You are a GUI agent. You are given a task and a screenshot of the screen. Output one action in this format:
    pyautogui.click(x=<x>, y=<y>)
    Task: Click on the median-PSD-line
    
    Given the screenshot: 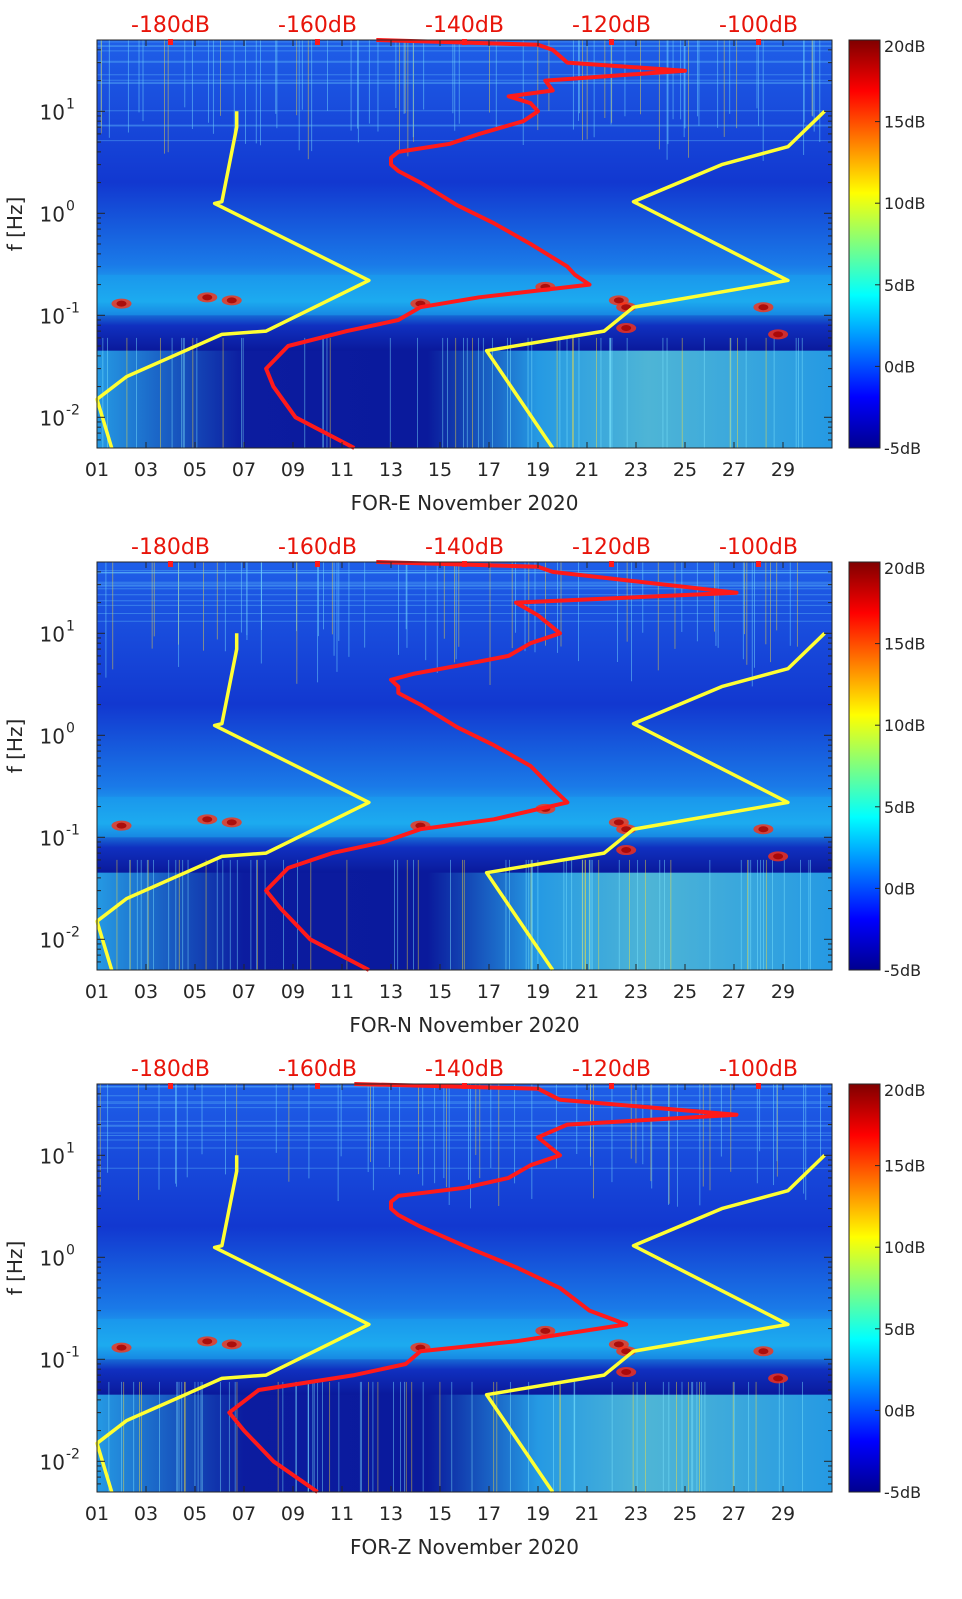 What is the action you would take?
    pyautogui.click(x=501, y=766)
    